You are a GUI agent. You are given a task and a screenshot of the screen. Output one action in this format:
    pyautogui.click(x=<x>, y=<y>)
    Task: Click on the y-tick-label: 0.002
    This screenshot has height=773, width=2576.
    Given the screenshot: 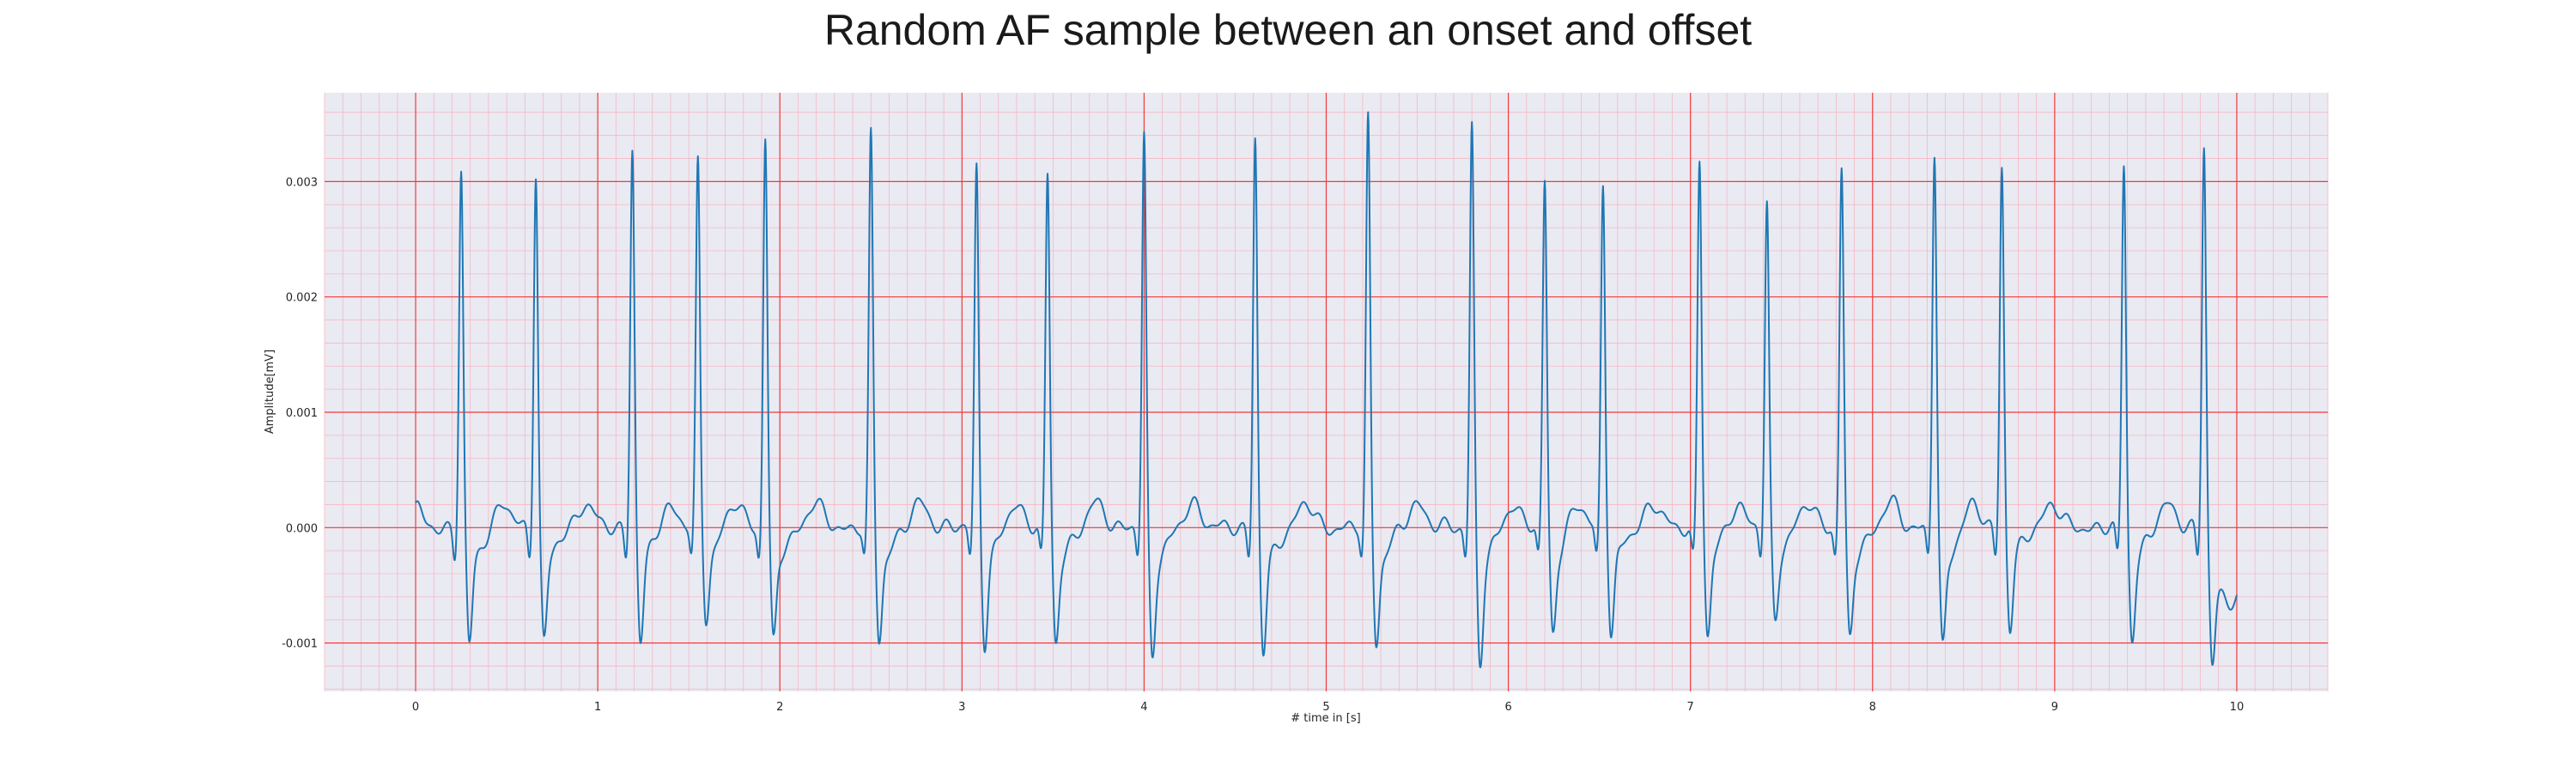 What is the action you would take?
    pyautogui.click(x=302, y=298)
    